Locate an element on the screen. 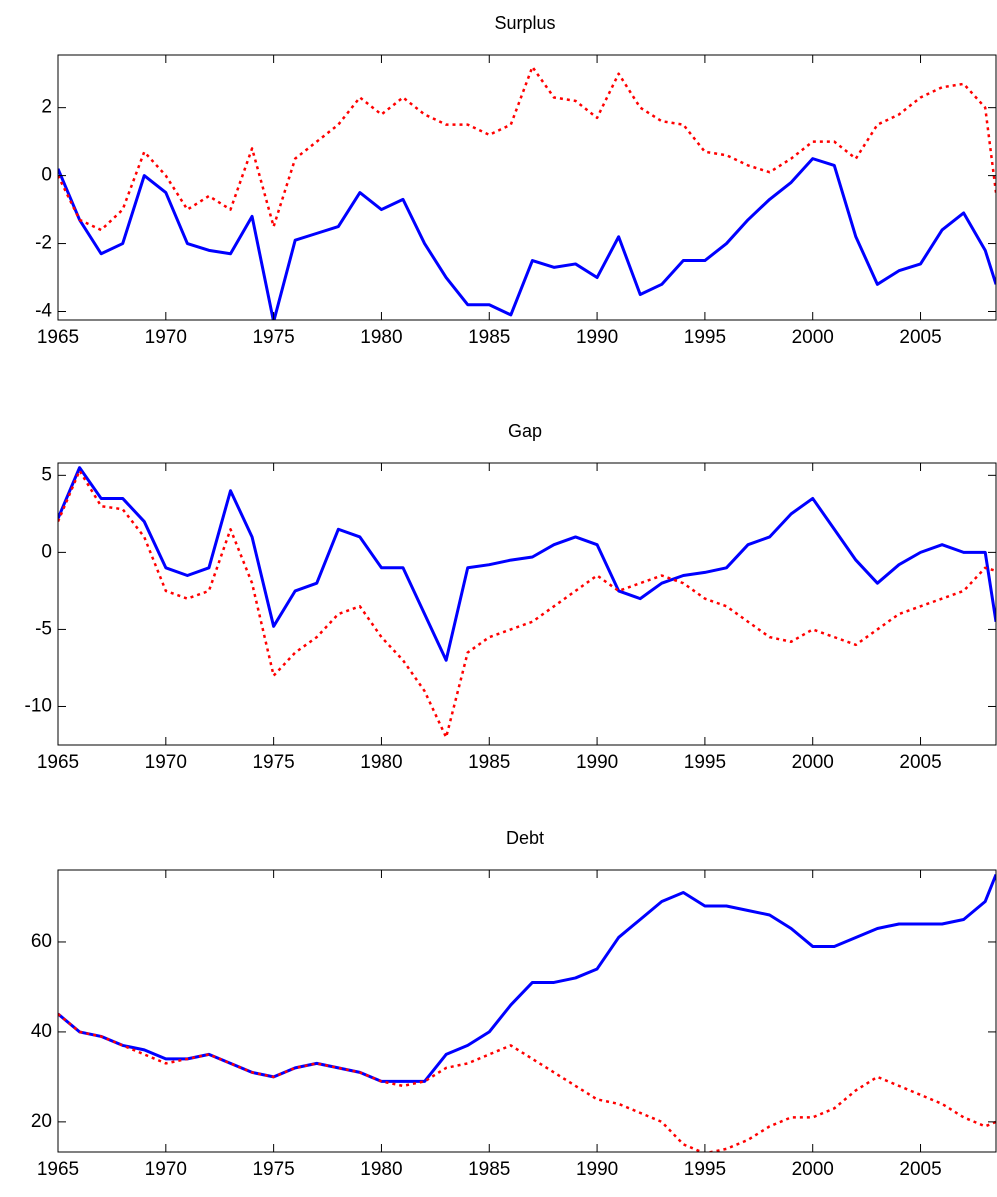 This screenshot has height=1197, width=997. y-tick-label: 40 is located at coordinates (41, 1031).